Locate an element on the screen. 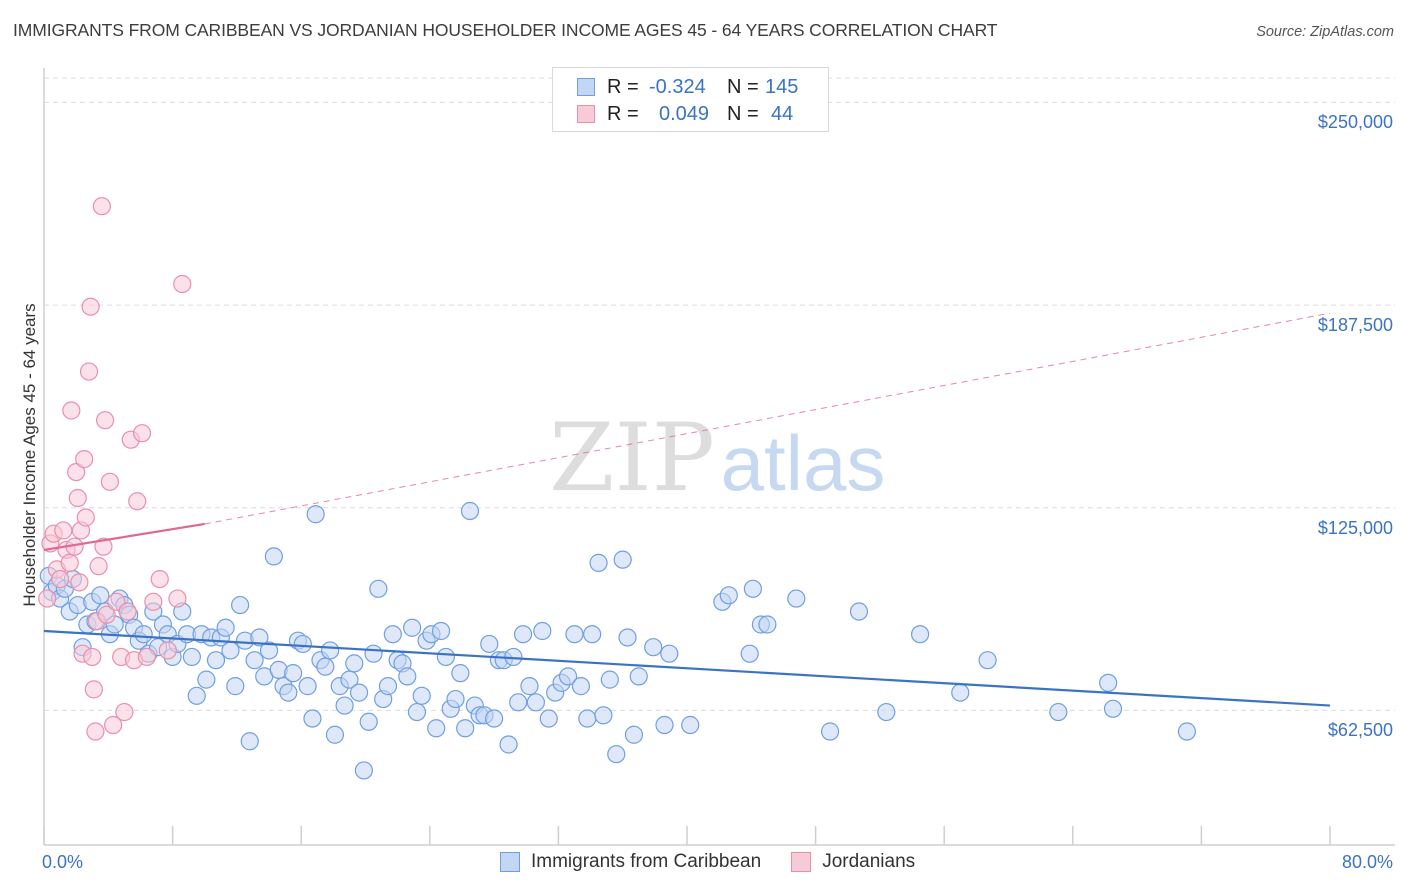 The width and height of the screenshot is (1406, 892). legend-r-value: 0.049 is located at coordinates (684, 113).